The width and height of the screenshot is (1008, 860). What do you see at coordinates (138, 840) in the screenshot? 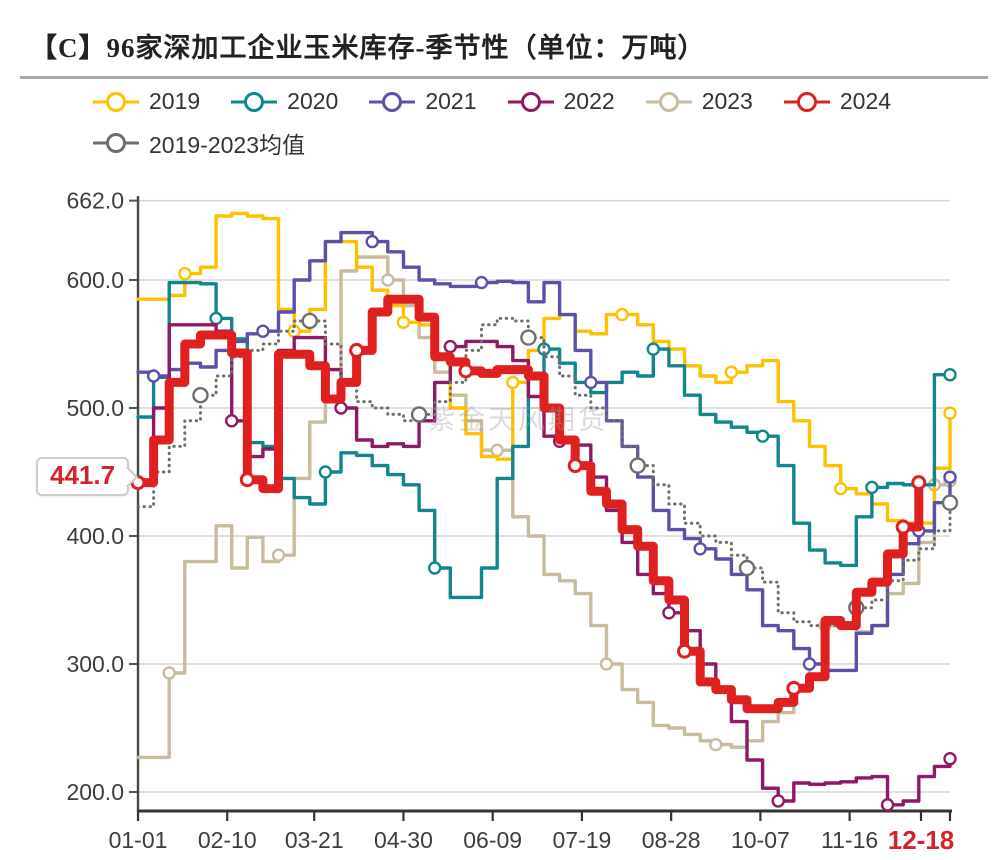
I see `x-axis-label: 01-01` at bounding box center [138, 840].